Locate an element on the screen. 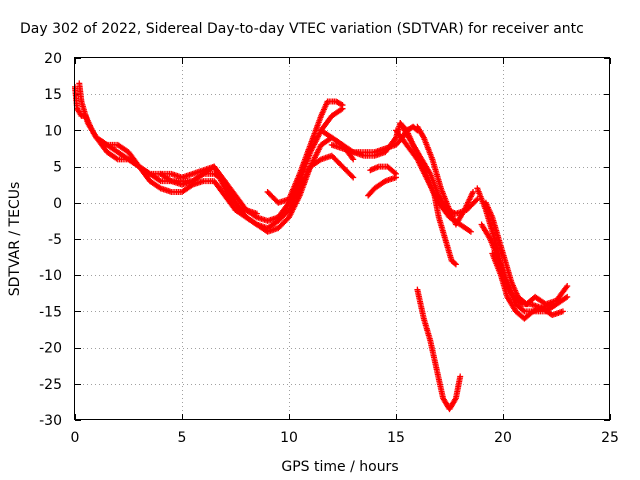  y-tick-labels: 20 15 10 5 0 -5 -10 -15 -20 -25 -30 is located at coordinates (50, 240).